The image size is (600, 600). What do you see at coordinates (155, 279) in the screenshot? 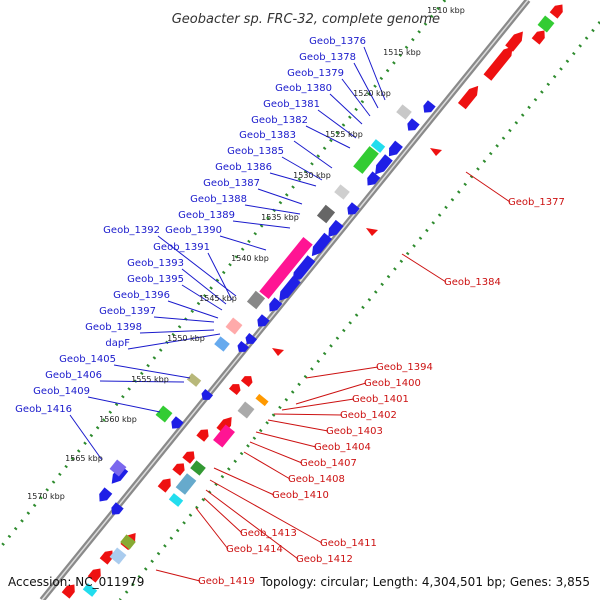
I see `gene-label-forward: Geob_1395` at bounding box center [155, 279].